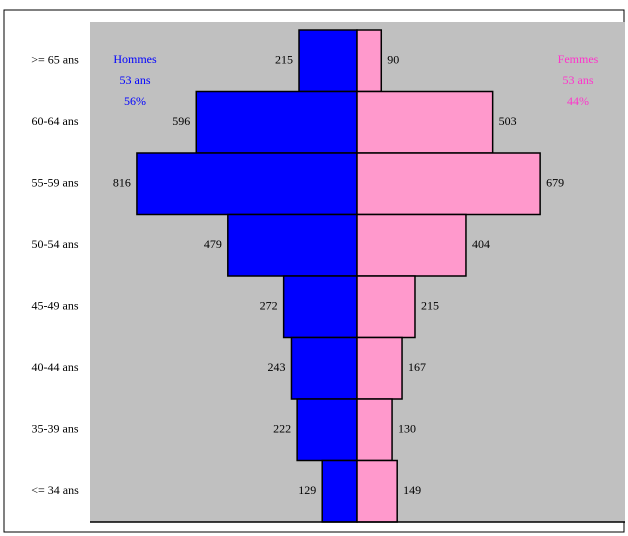  I want to click on value-label: 90, so click(393, 60).